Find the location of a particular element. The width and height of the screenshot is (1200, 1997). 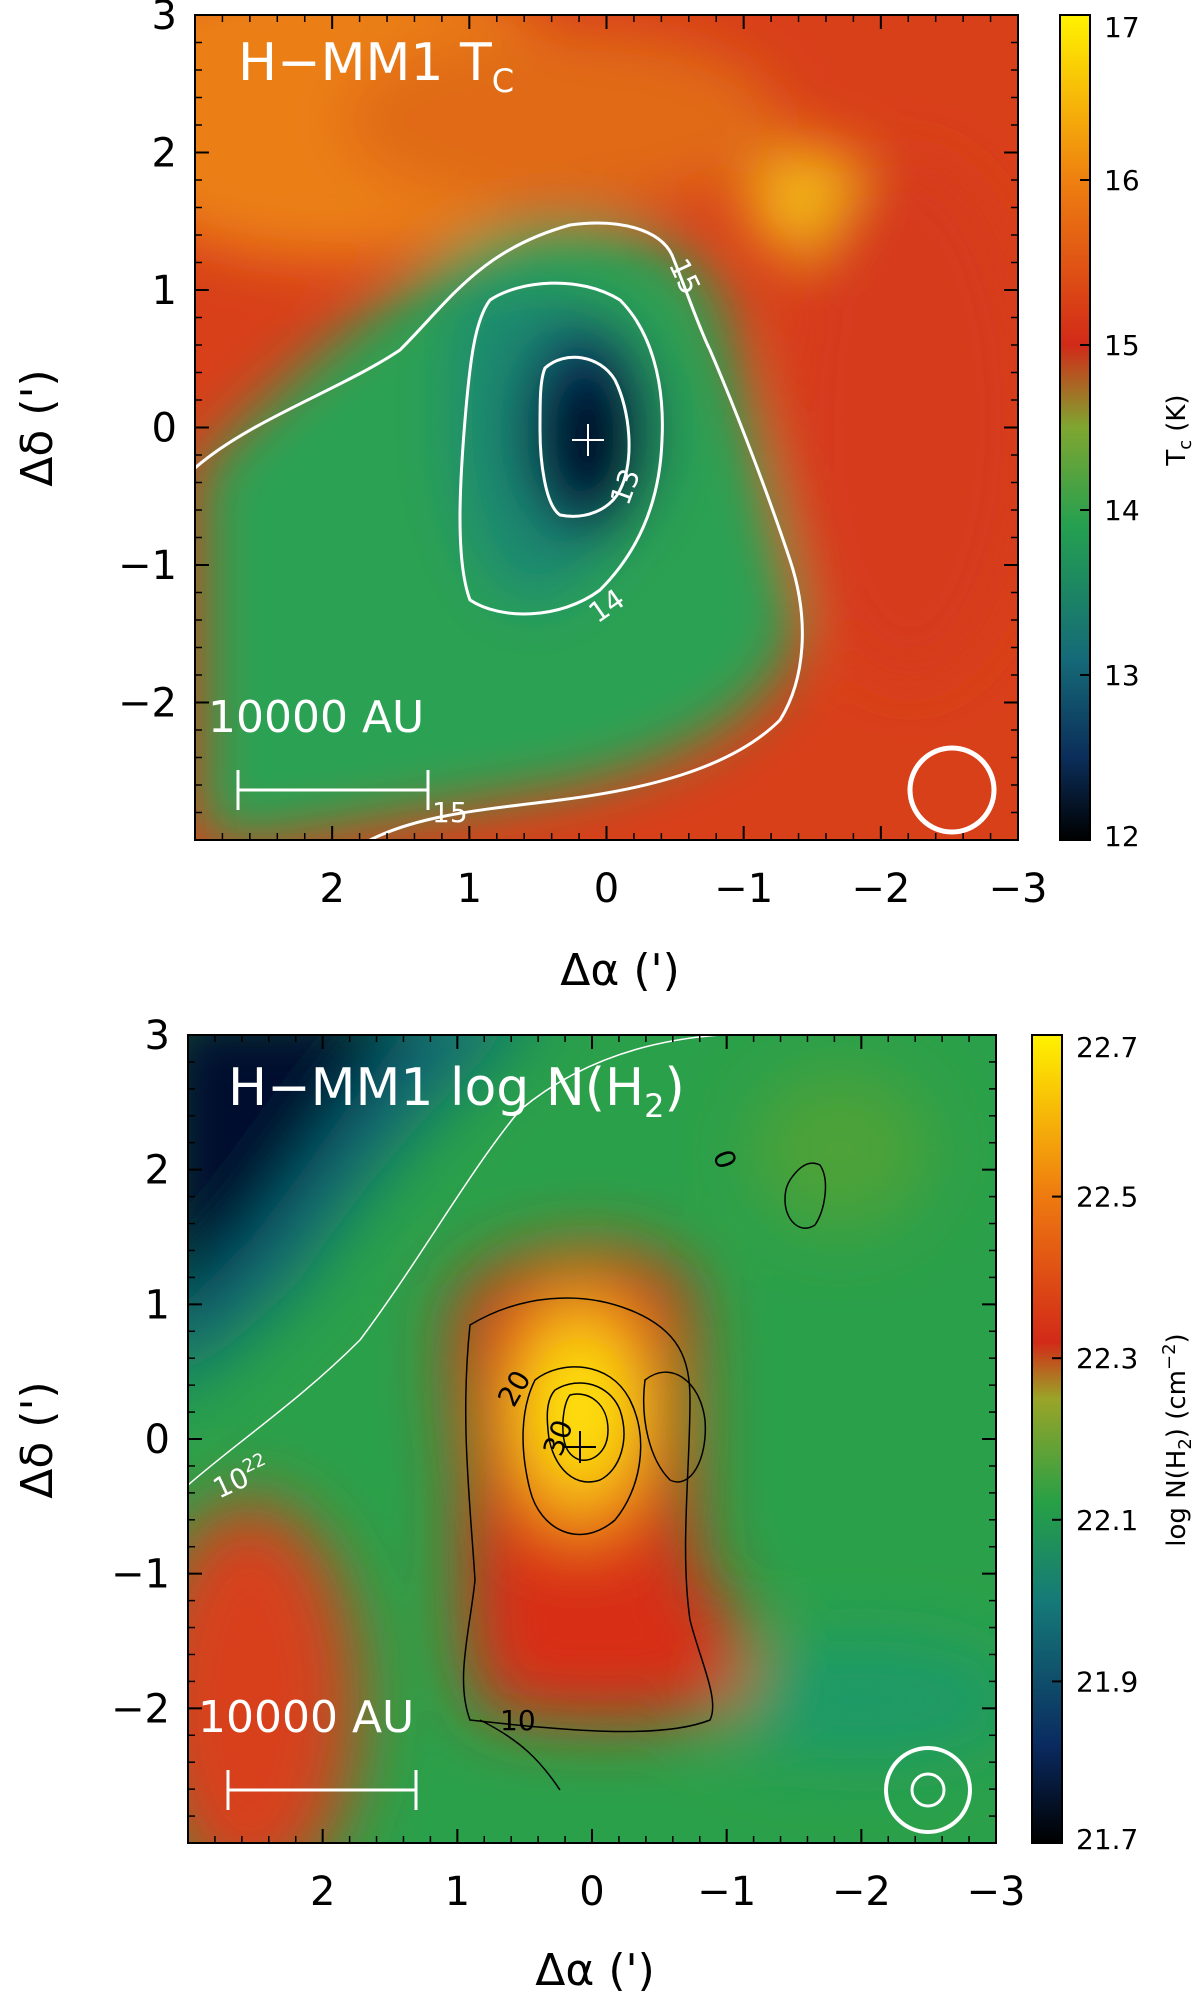

panel-title: H−MM1 log N(H2) is located at coordinates (456, 1091).